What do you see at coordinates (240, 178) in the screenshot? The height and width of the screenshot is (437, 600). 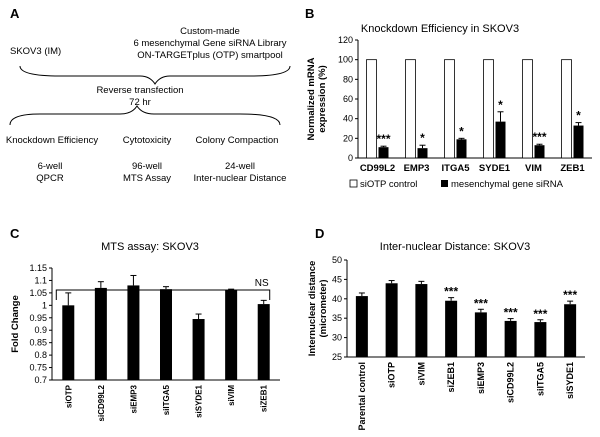 I see `assay-method-colony: Inter-nuclear Distance` at bounding box center [240, 178].